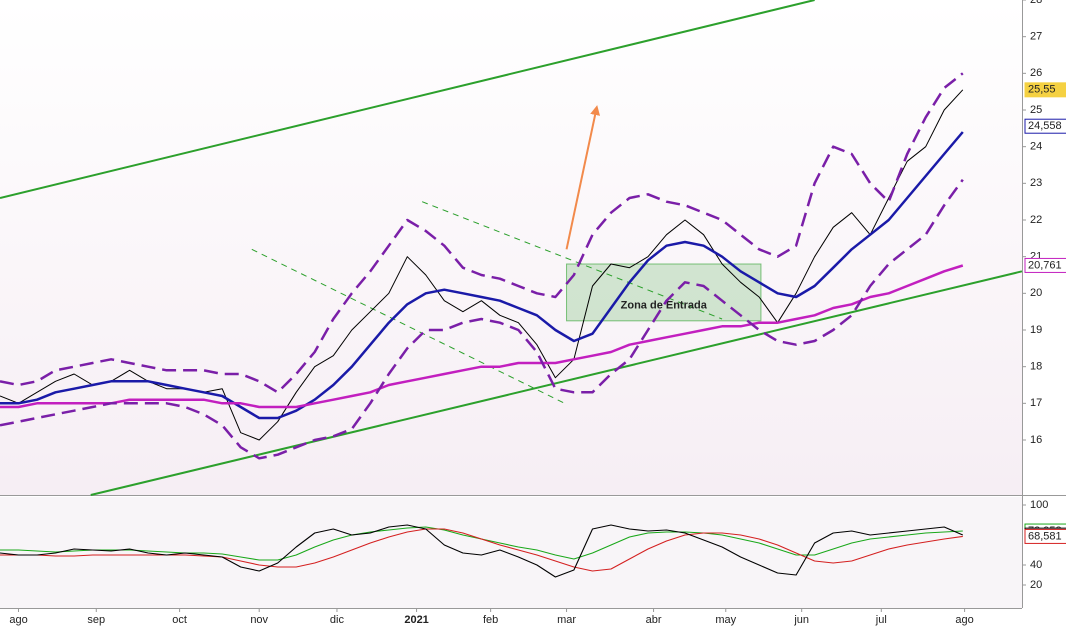 The height and width of the screenshot is (631, 1066). I want to click on y-tick-label: 19, so click(1036, 330).